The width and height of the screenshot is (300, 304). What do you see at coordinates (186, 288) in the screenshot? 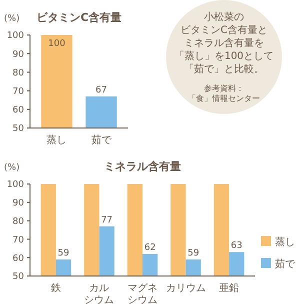
I see `x-tick-label: カリウム` at bounding box center [186, 288].